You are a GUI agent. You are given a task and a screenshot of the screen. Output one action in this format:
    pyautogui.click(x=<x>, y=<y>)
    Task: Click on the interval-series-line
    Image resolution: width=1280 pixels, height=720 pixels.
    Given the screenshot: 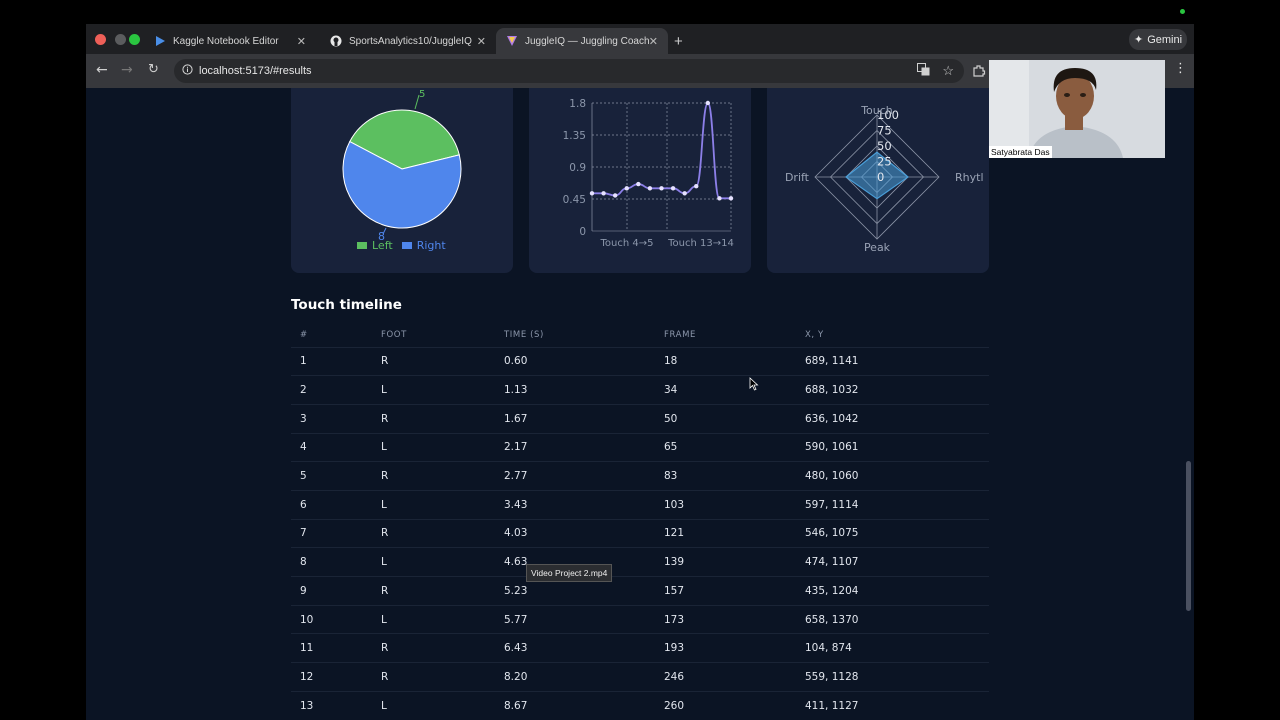 What is the action you would take?
    pyautogui.click(x=661, y=151)
    